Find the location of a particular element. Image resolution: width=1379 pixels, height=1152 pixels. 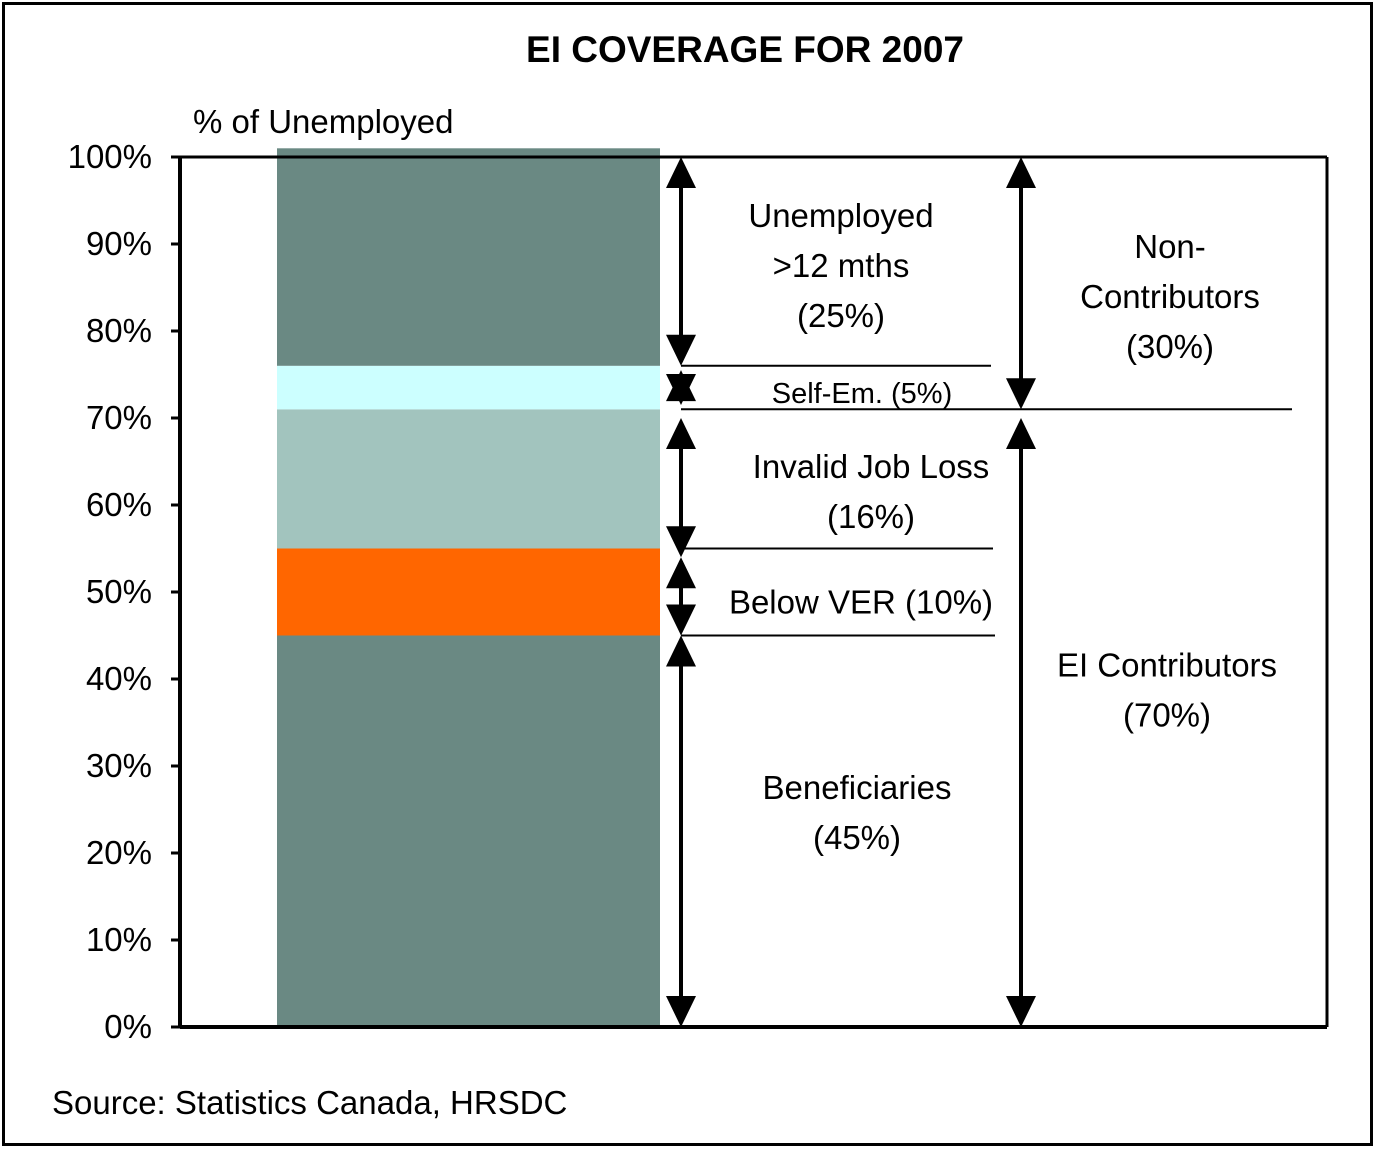

arrow-invalid-job-loss is located at coordinates (681, 488).